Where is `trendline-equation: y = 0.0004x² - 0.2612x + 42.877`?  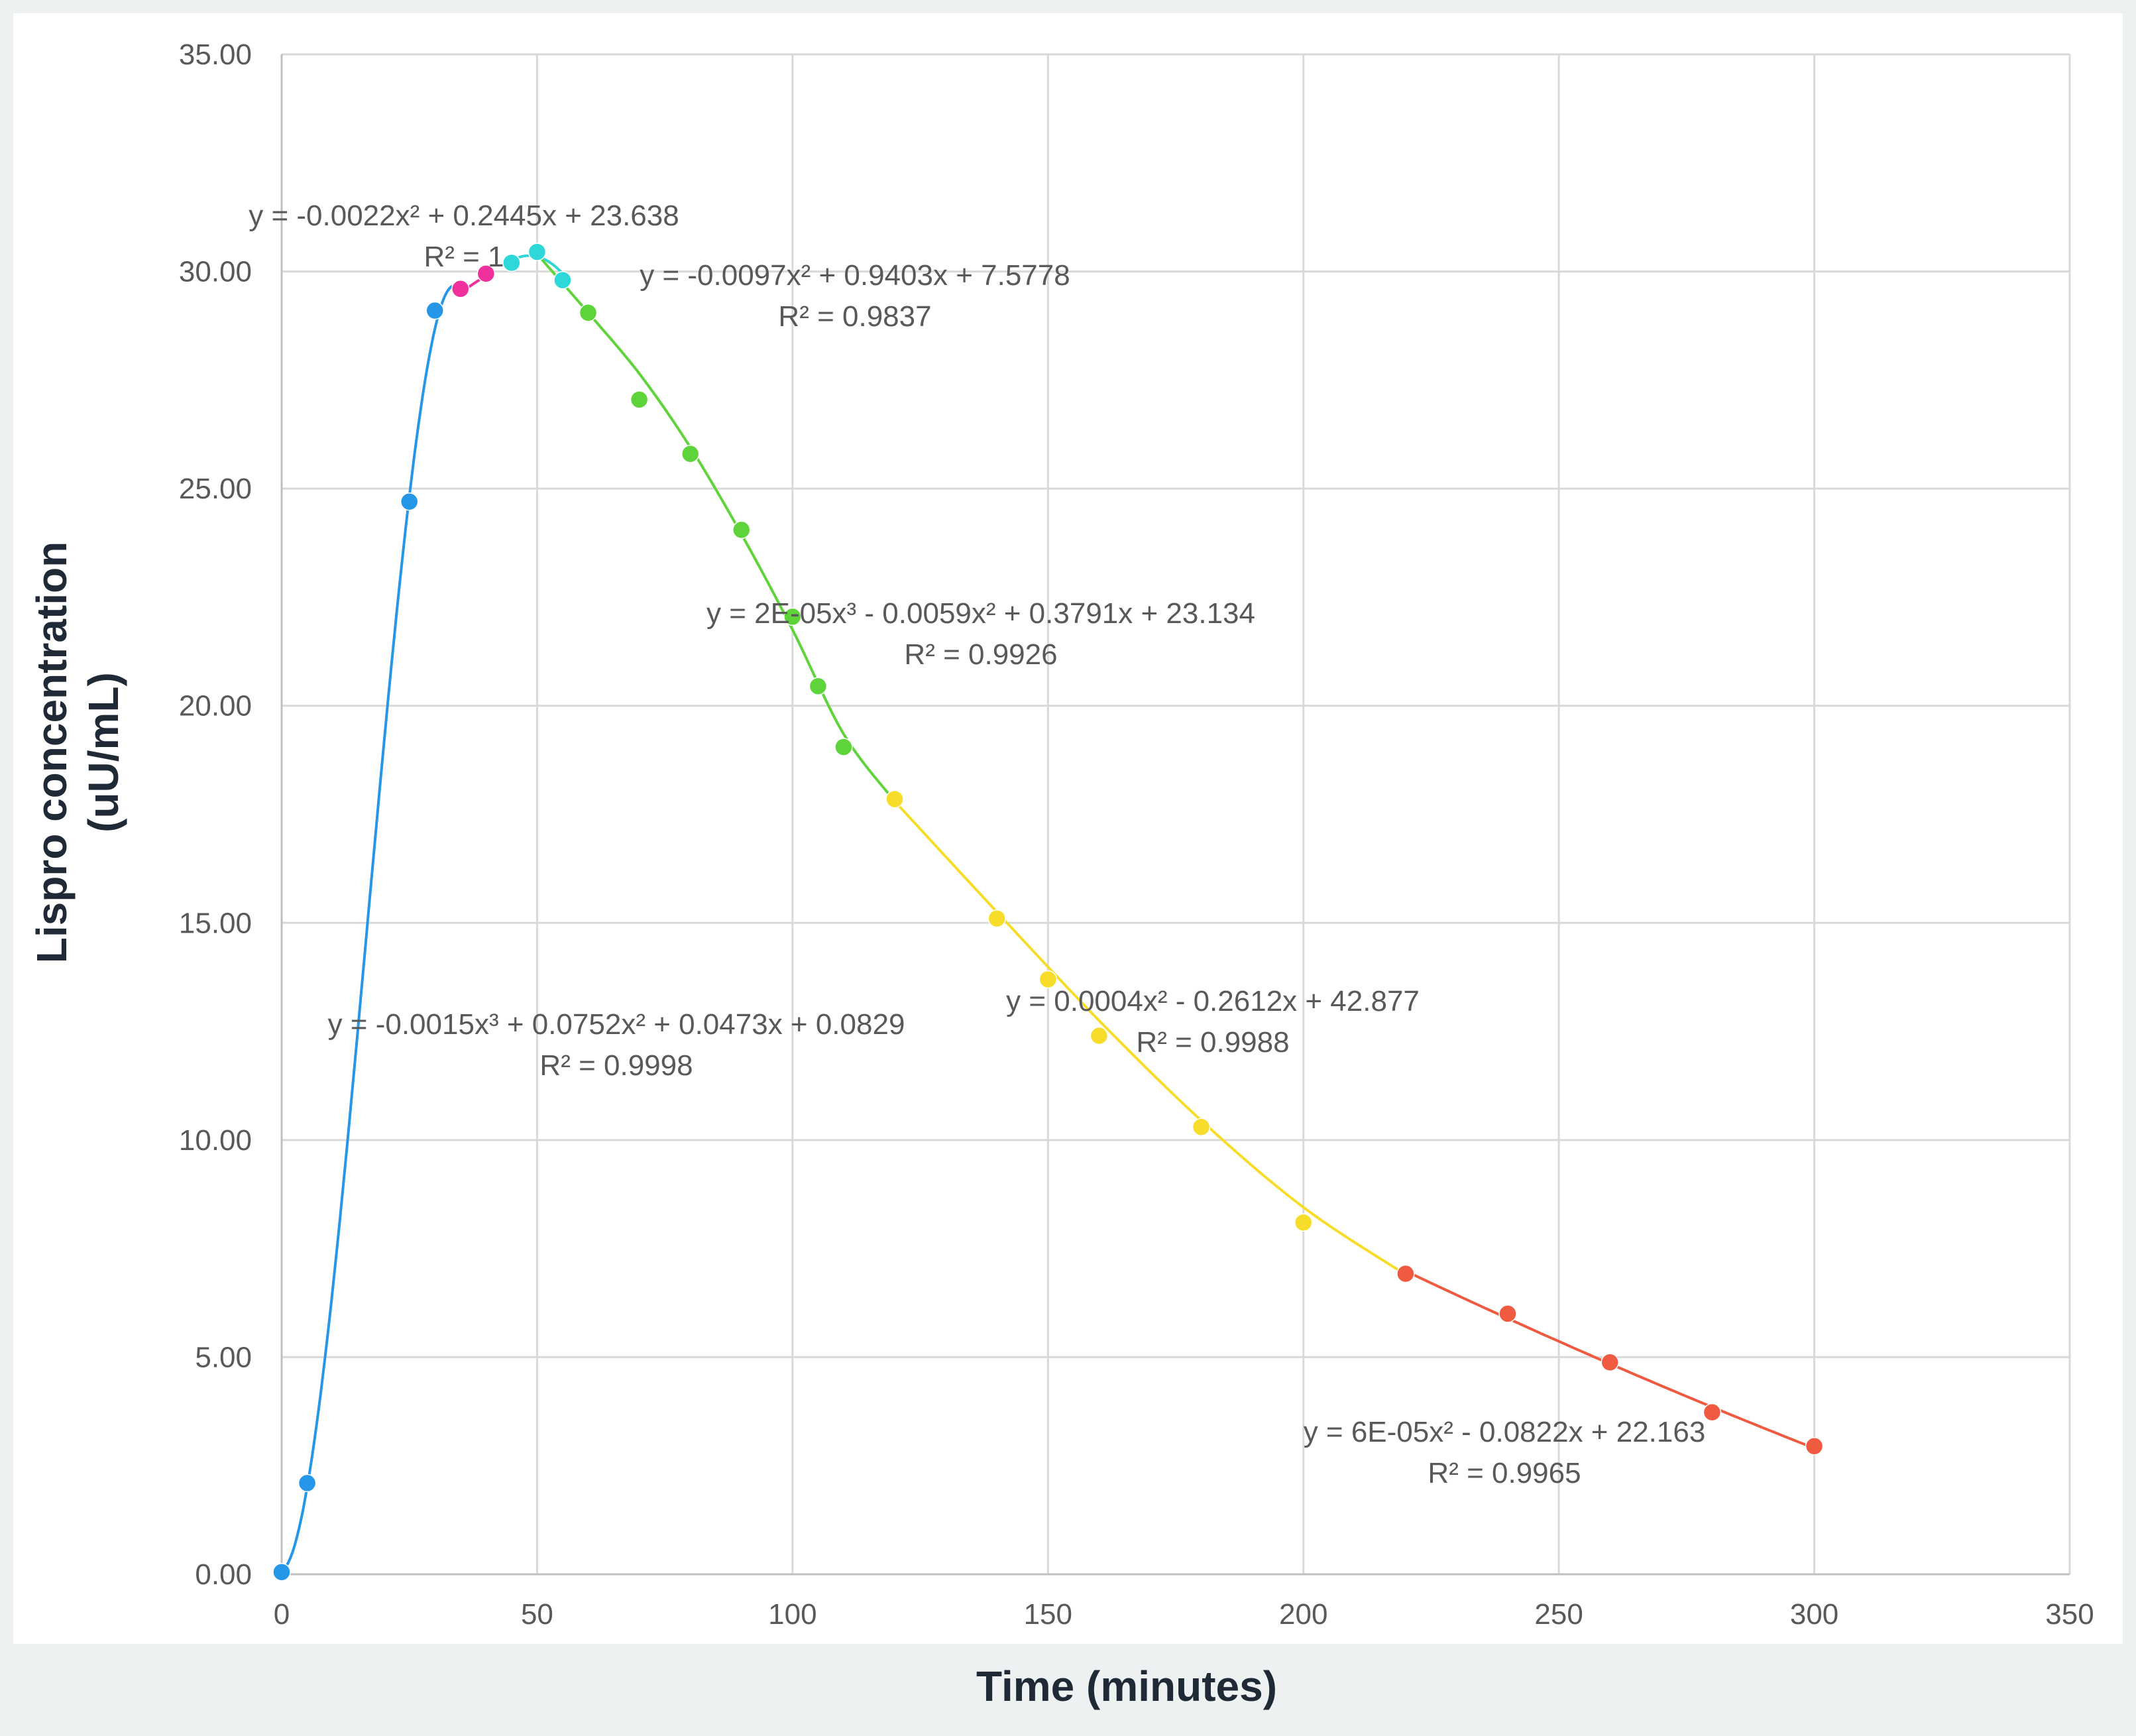
trendline-equation: y = 0.0004x² - 0.2612x + 42.877 is located at coordinates (1213, 1001).